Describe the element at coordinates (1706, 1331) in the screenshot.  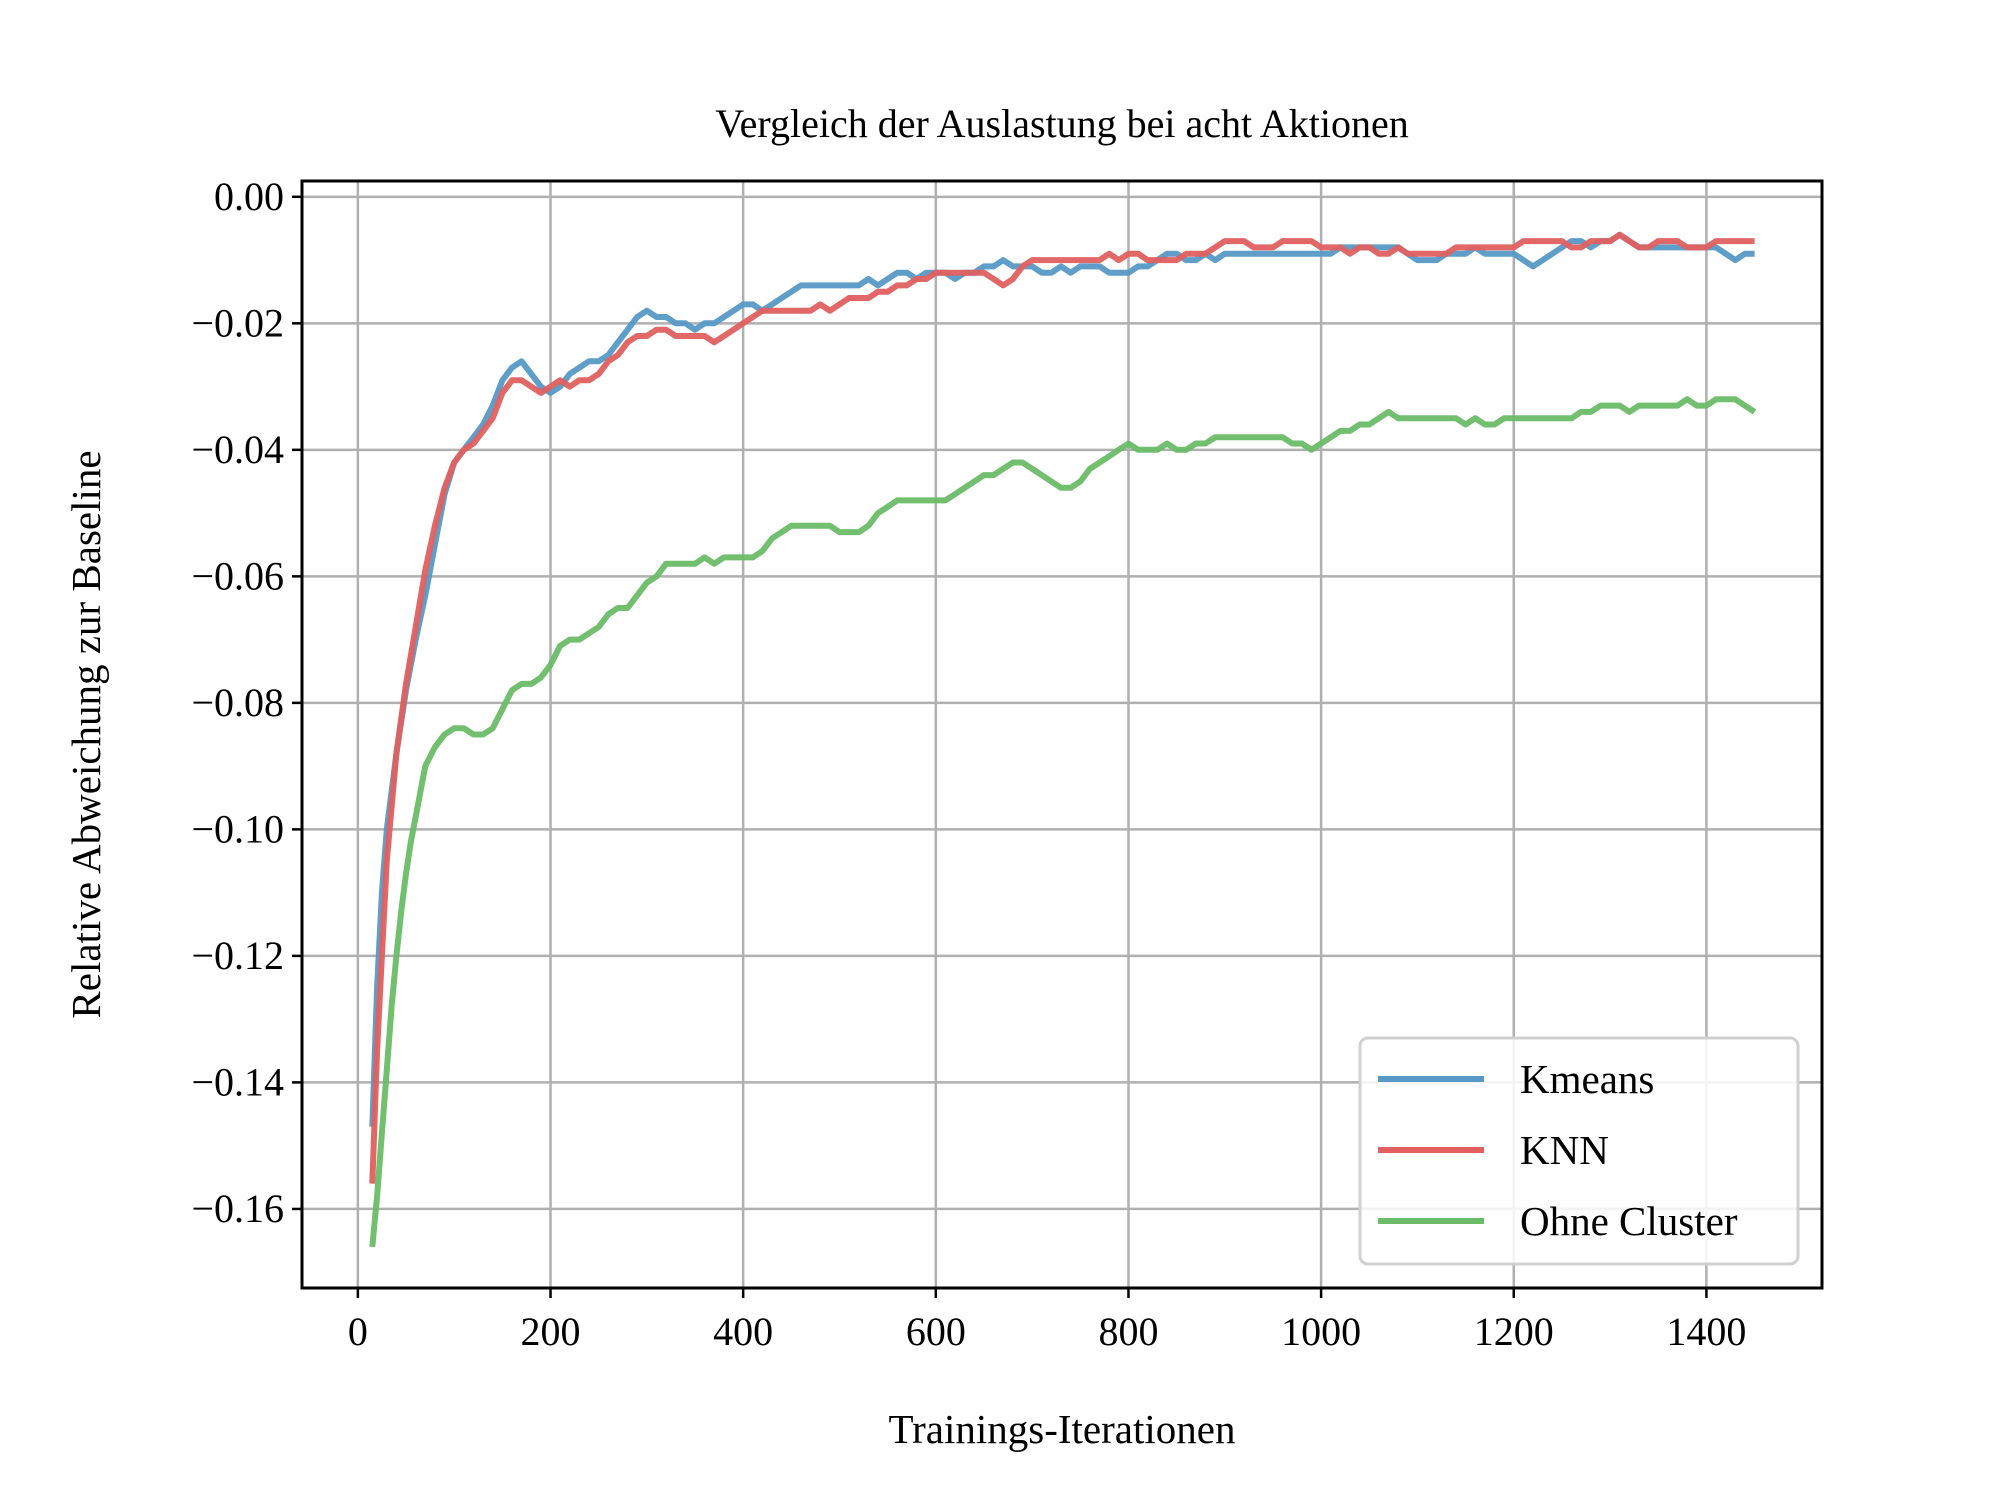
I see `x-tick-label: 1400` at that location.